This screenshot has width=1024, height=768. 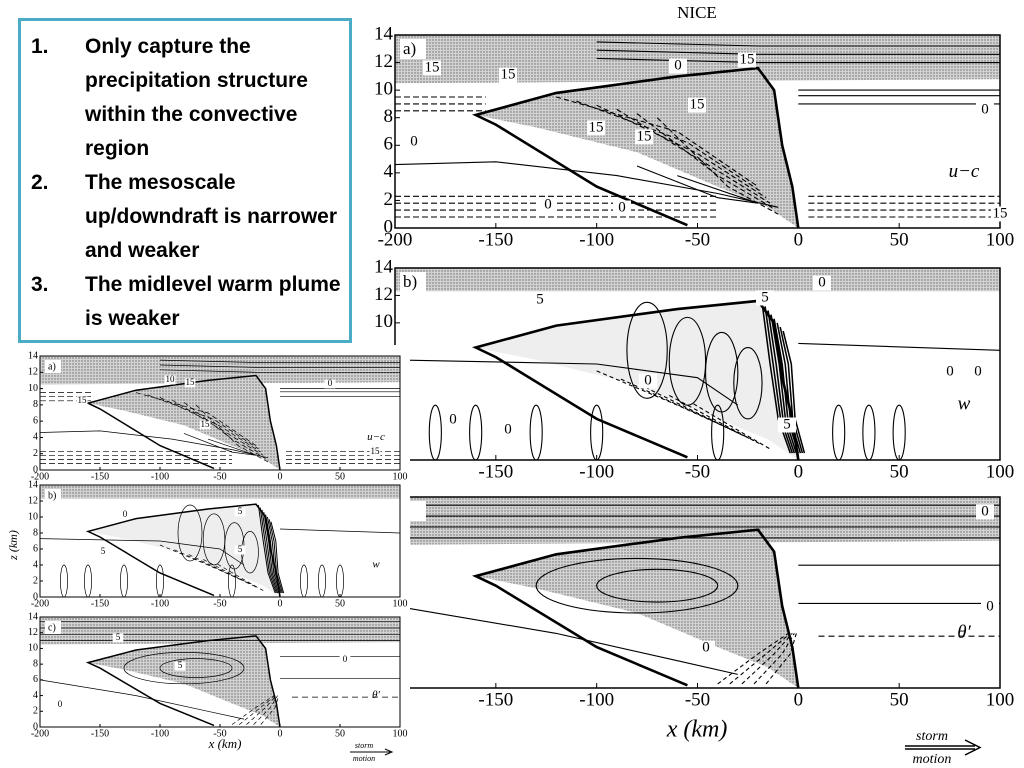 What do you see at coordinates (596, 239) in the screenshot?
I see `x-tick-label: -100` at bounding box center [596, 239].